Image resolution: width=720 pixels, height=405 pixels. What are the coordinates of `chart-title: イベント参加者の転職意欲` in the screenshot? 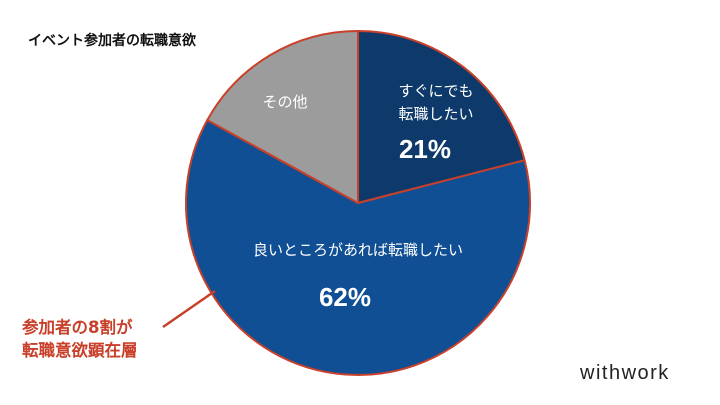 It's located at (112, 41).